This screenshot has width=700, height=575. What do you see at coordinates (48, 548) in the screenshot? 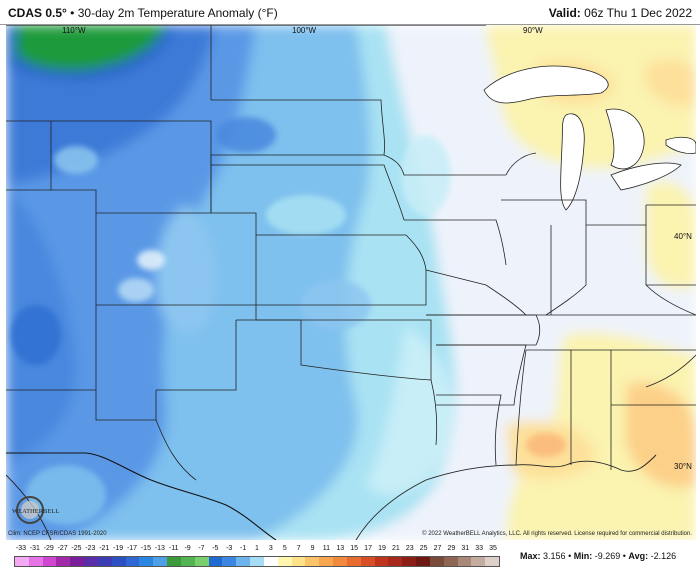
I see `legend-tick-label: -29` at bounding box center [48, 548].